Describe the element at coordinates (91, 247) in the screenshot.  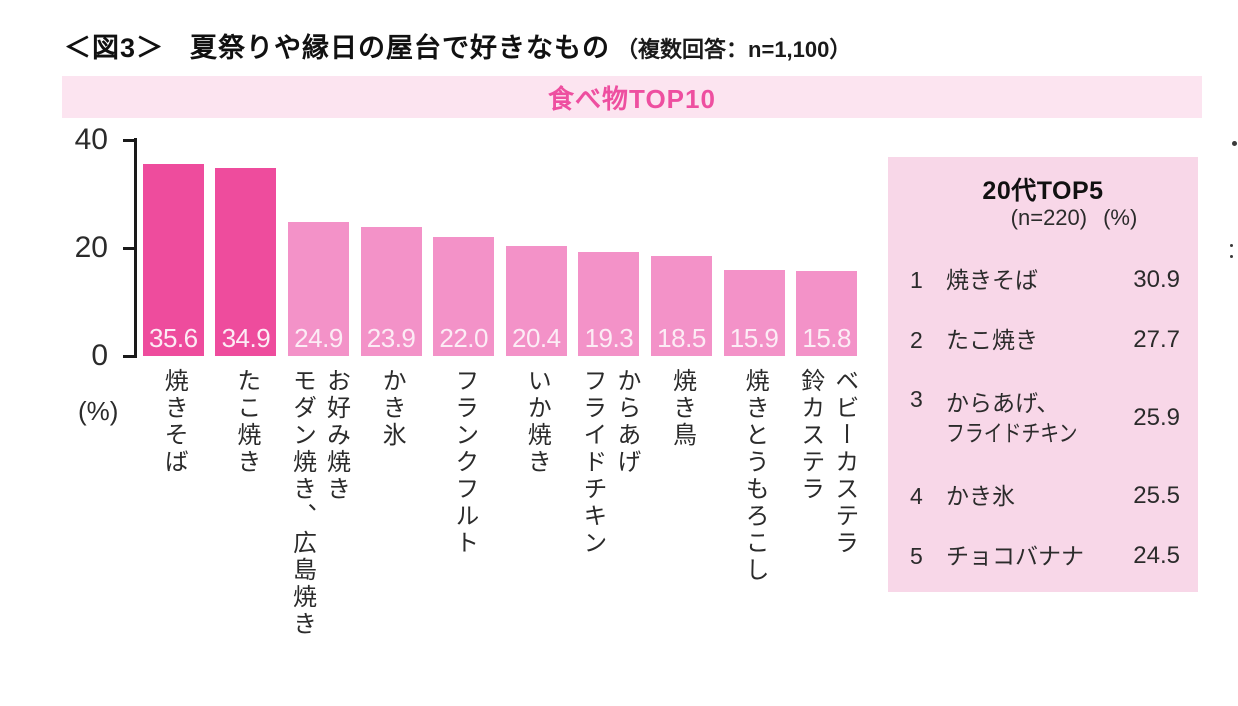
I see `y-axis-tick-label: 20` at that location.